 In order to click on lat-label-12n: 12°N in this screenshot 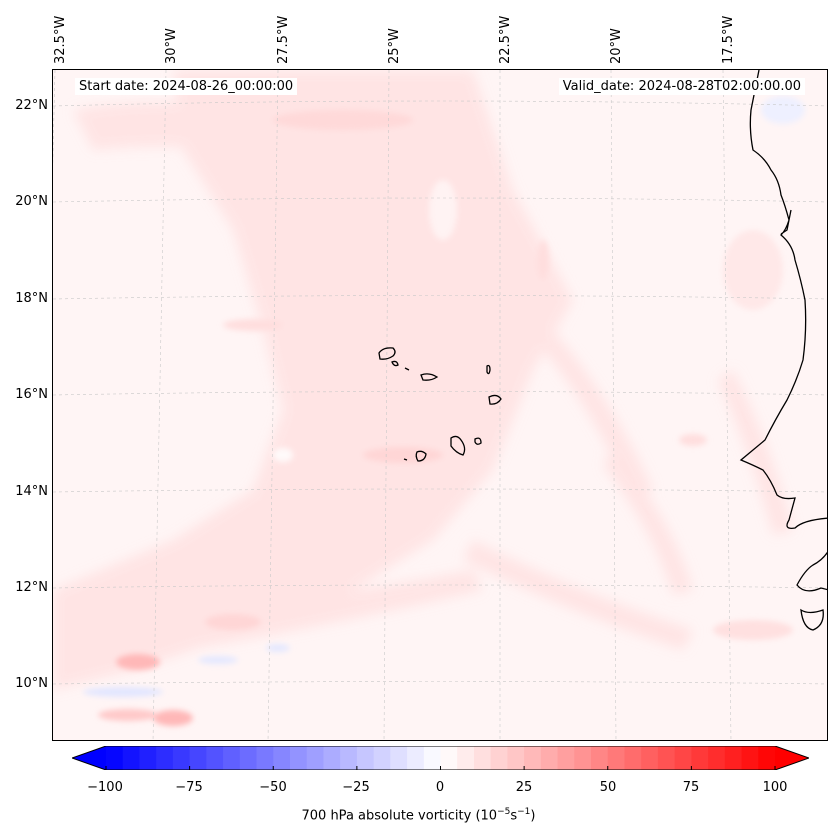, I will do `click(31, 587)`.